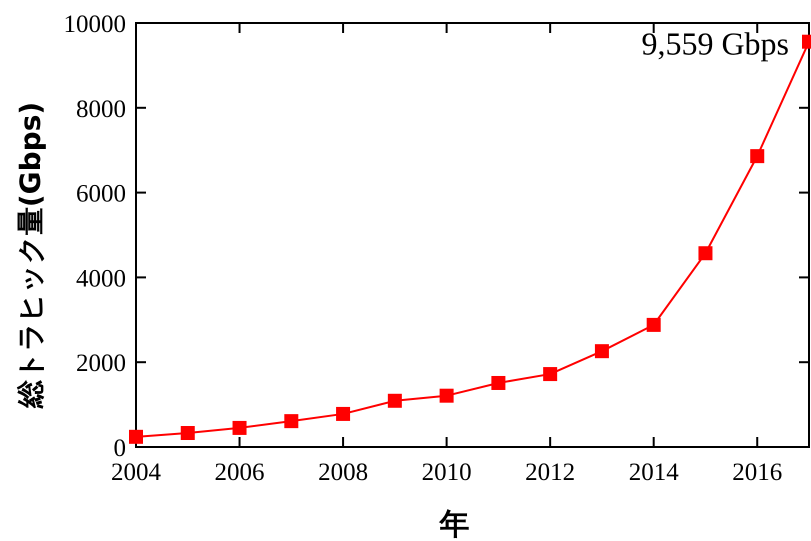  I want to click on y-tick-label: 2000, so click(101, 364).